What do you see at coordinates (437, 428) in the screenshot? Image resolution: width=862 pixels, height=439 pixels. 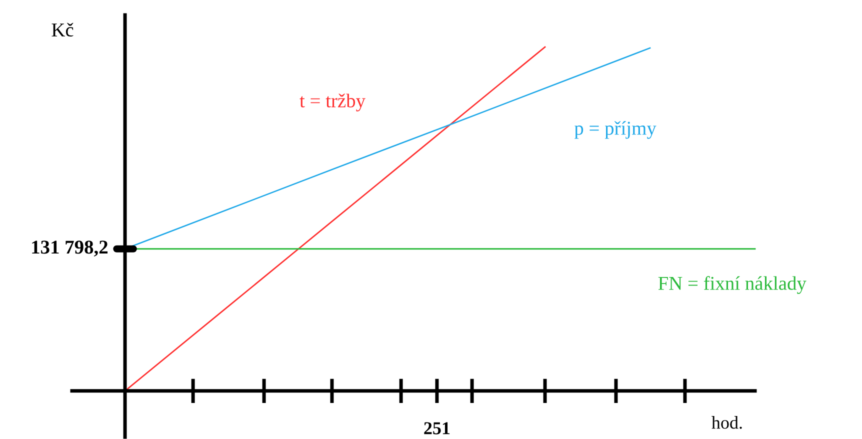 I see `text: 251` at bounding box center [437, 428].